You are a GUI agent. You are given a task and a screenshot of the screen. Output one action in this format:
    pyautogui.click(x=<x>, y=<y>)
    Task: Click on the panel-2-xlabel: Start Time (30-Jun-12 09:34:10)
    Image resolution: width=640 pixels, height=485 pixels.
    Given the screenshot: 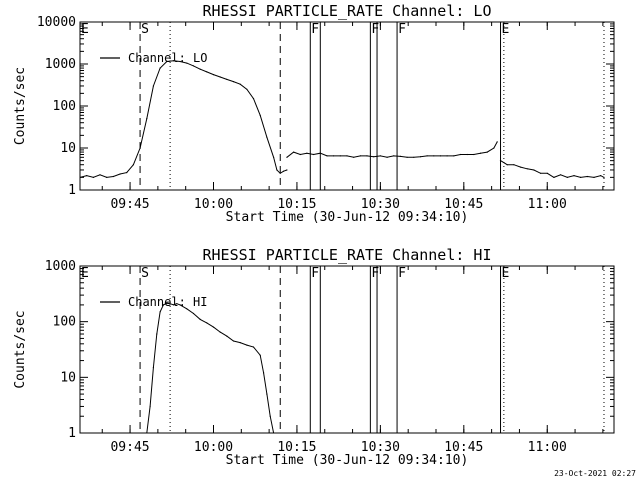 What is the action you would take?
    pyautogui.click(x=347, y=460)
    